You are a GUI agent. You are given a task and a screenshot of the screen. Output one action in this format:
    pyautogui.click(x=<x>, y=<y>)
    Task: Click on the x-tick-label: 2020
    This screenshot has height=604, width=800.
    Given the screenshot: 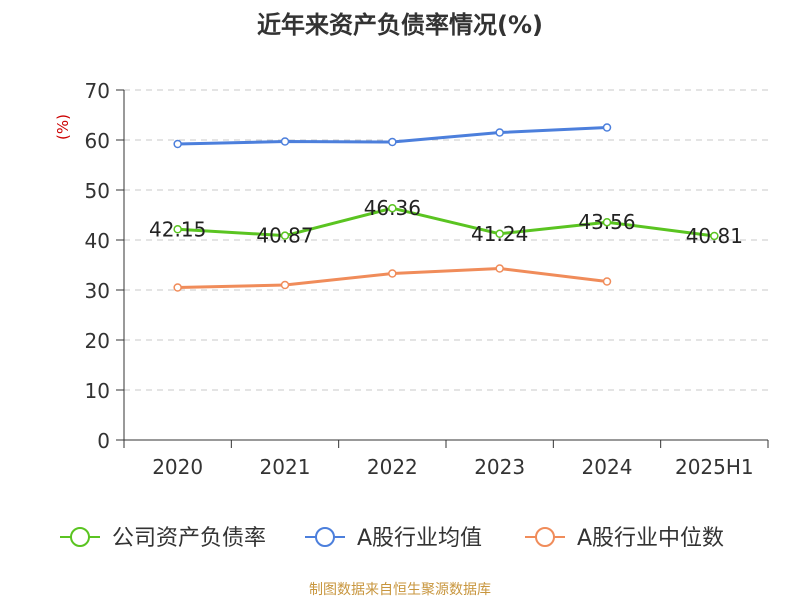 What is the action you would take?
    pyautogui.click(x=177, y=467)
    